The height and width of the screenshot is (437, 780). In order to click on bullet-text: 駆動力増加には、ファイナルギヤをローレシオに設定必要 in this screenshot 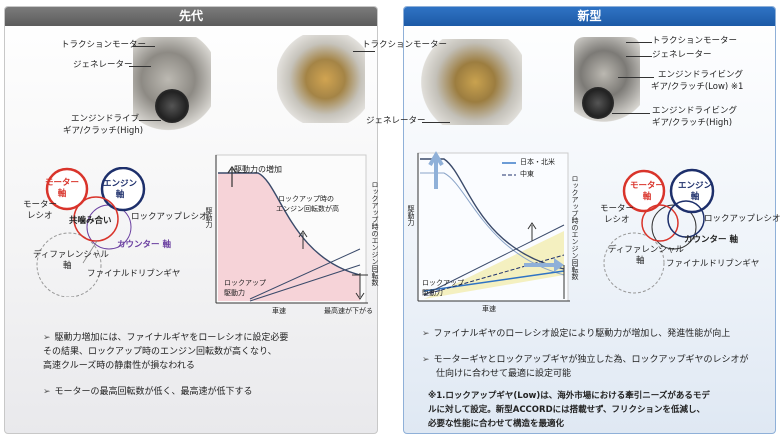, I will do `click(171, 338)`.